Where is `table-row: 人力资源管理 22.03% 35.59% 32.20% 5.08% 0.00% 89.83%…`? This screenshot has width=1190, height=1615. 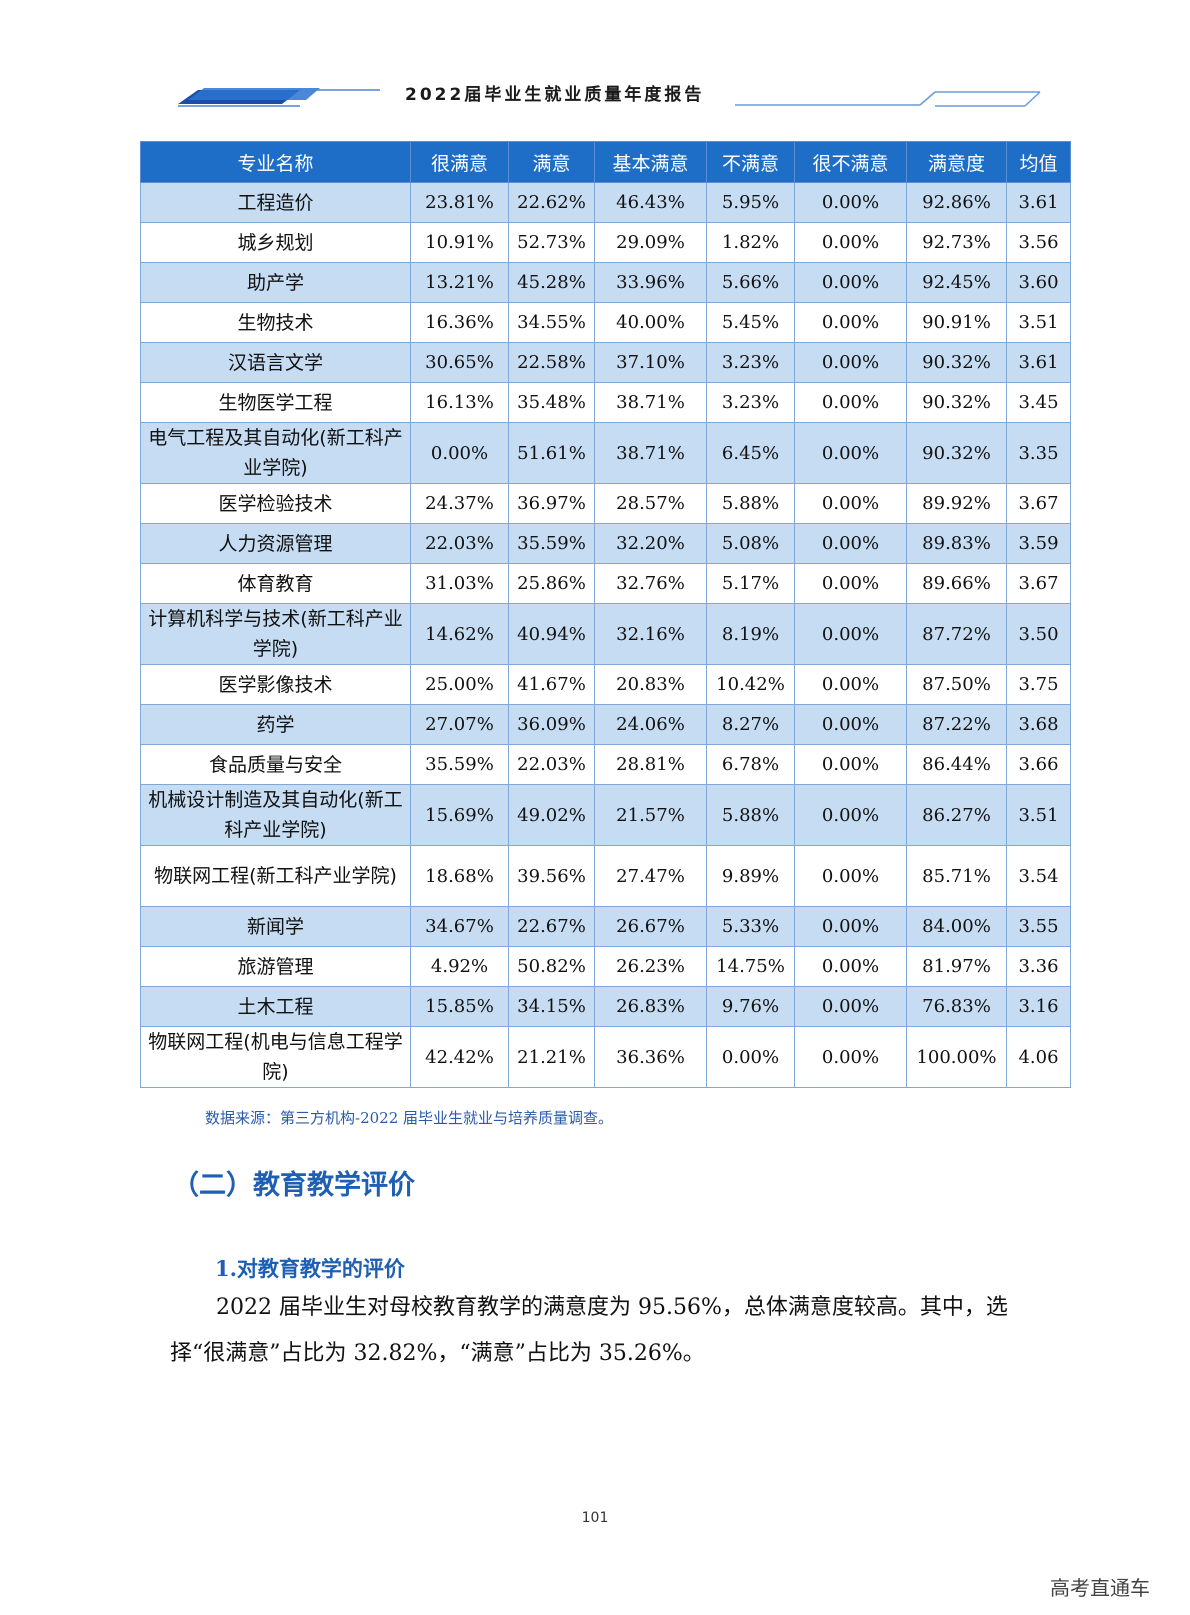
table-row: 人力资源管理 22.03% 35.59% 32.20% 5.08% 0.00% 89.83%… is located at coordinates (605, 543).